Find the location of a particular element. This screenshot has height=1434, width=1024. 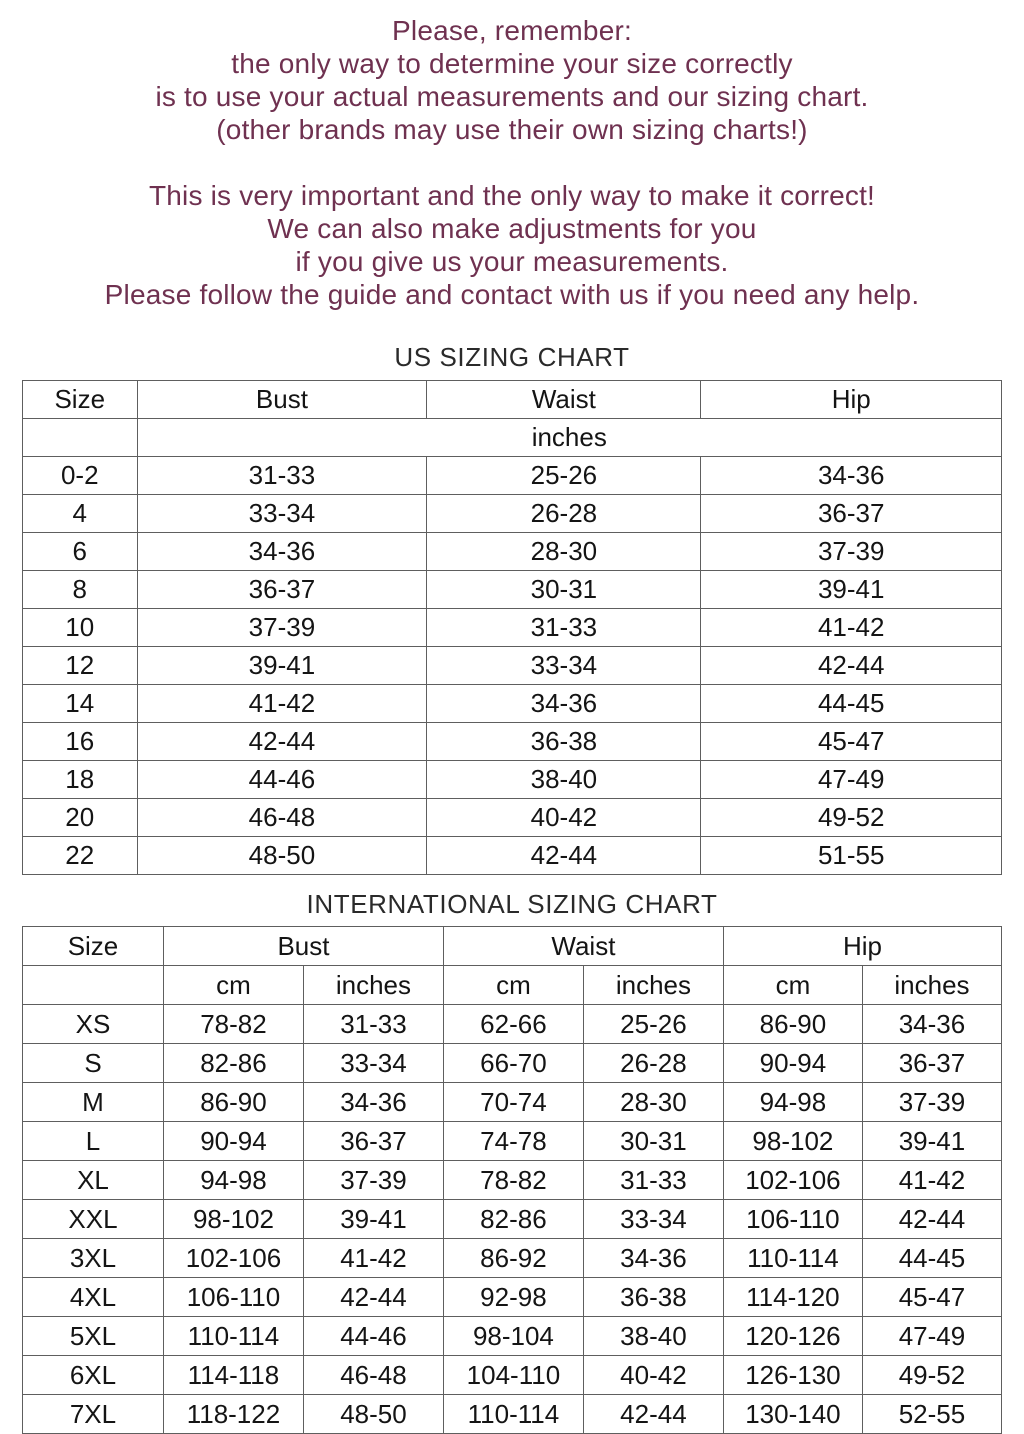

table-row: XXL 98-102 39-41 82-86 33-34 106-110 42-44 is located at coordinates (512, 1219).